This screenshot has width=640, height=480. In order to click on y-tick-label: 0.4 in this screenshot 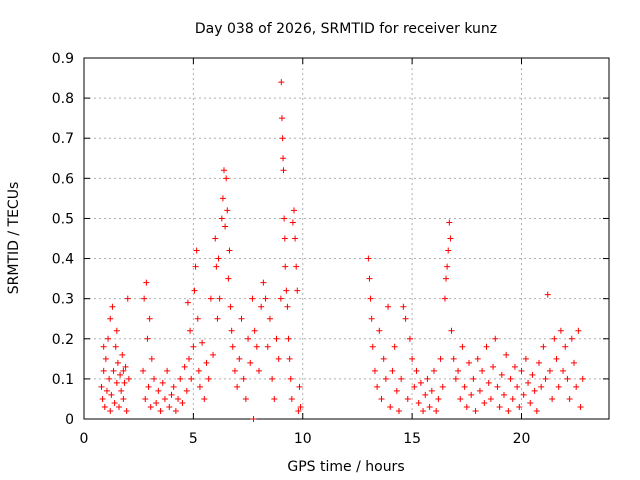, I will do `click(63, 260)`.